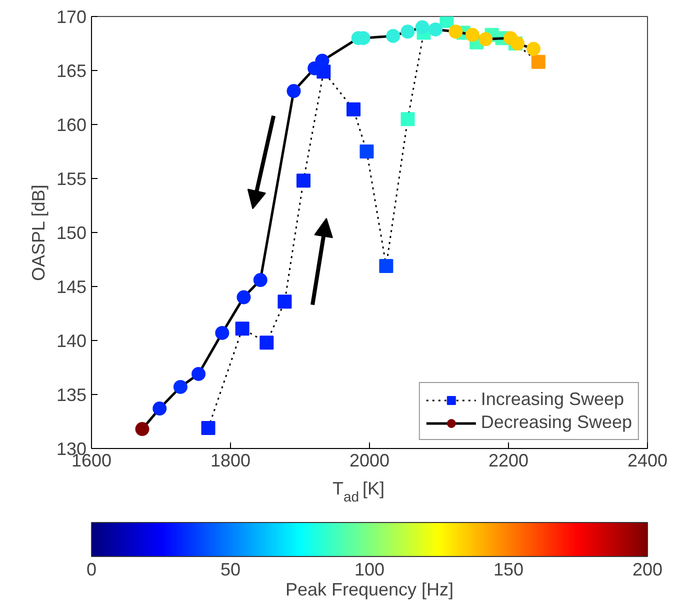 This screenshot has width=675, height=600. I want to click on x-tick-label: 2000, so click(369, 460).